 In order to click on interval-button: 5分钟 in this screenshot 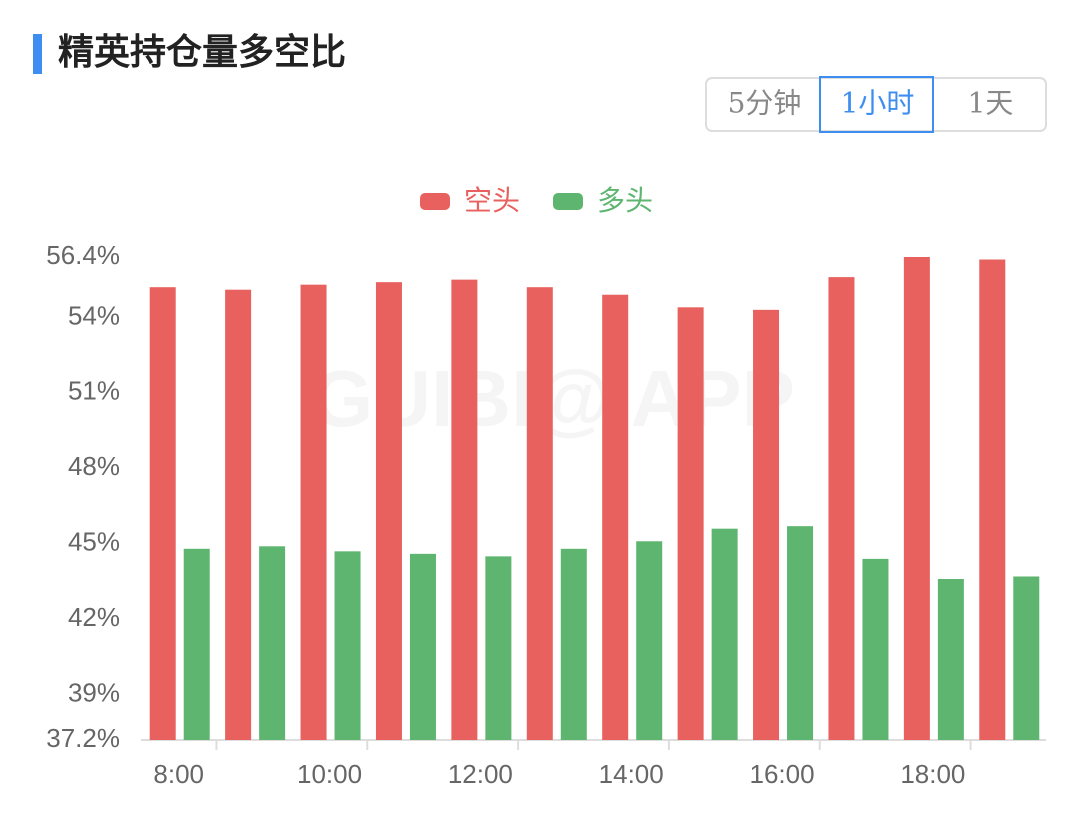, I will do `click(765, 103)`.